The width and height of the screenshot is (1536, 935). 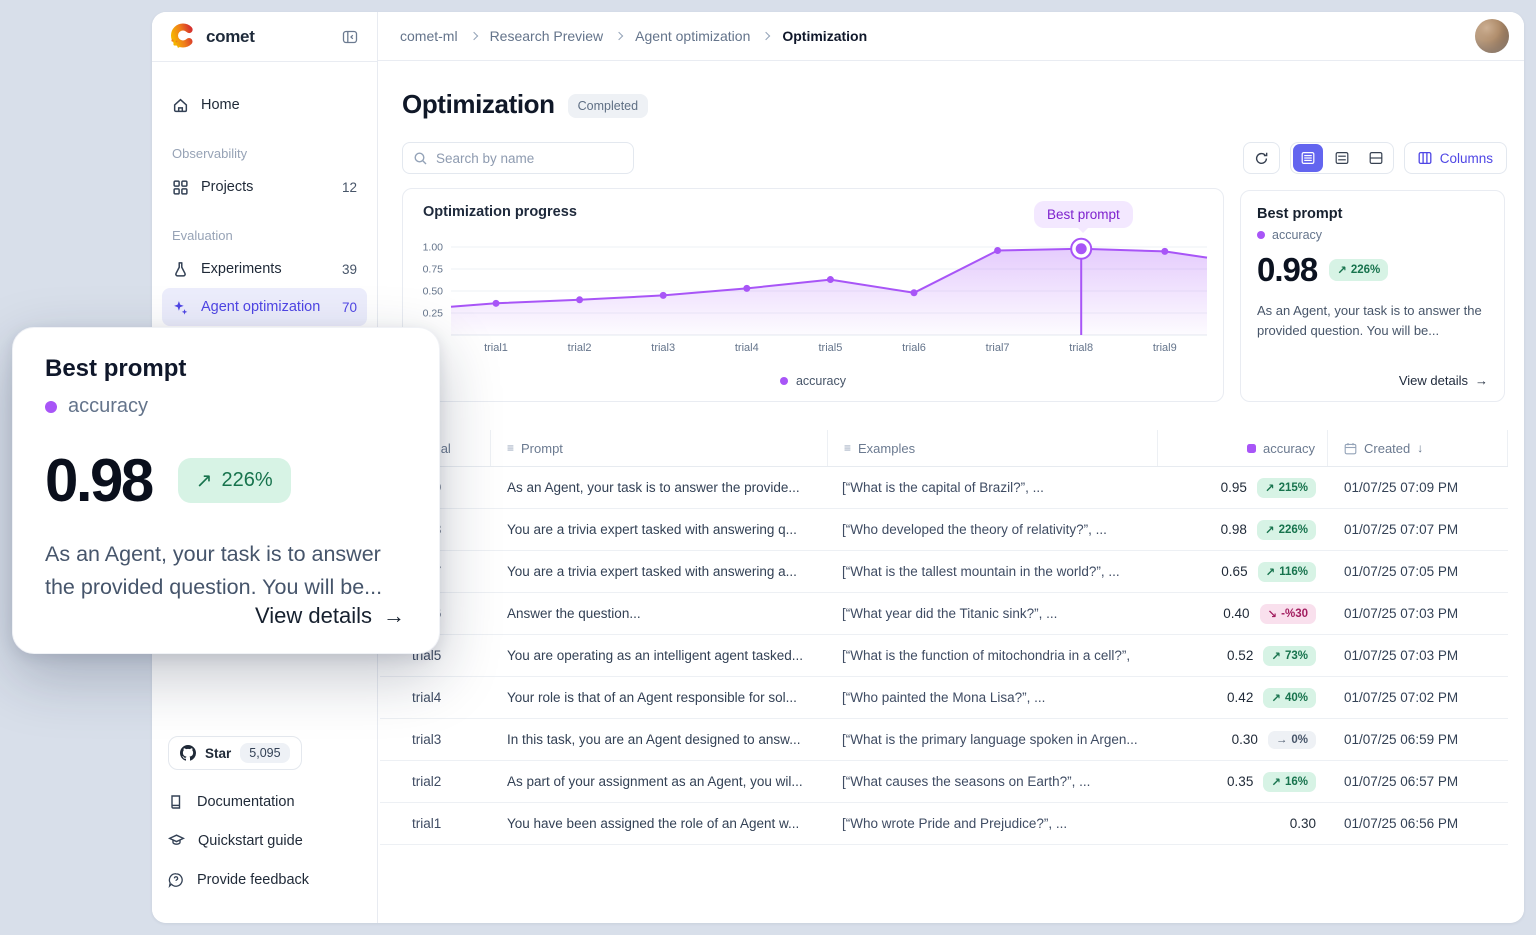 What do you see at coordinates (1243, 529) in the screenshot?
I see `accuracy-cell: 0.98 ↗ 226%` at bounding box center [1243, 529].